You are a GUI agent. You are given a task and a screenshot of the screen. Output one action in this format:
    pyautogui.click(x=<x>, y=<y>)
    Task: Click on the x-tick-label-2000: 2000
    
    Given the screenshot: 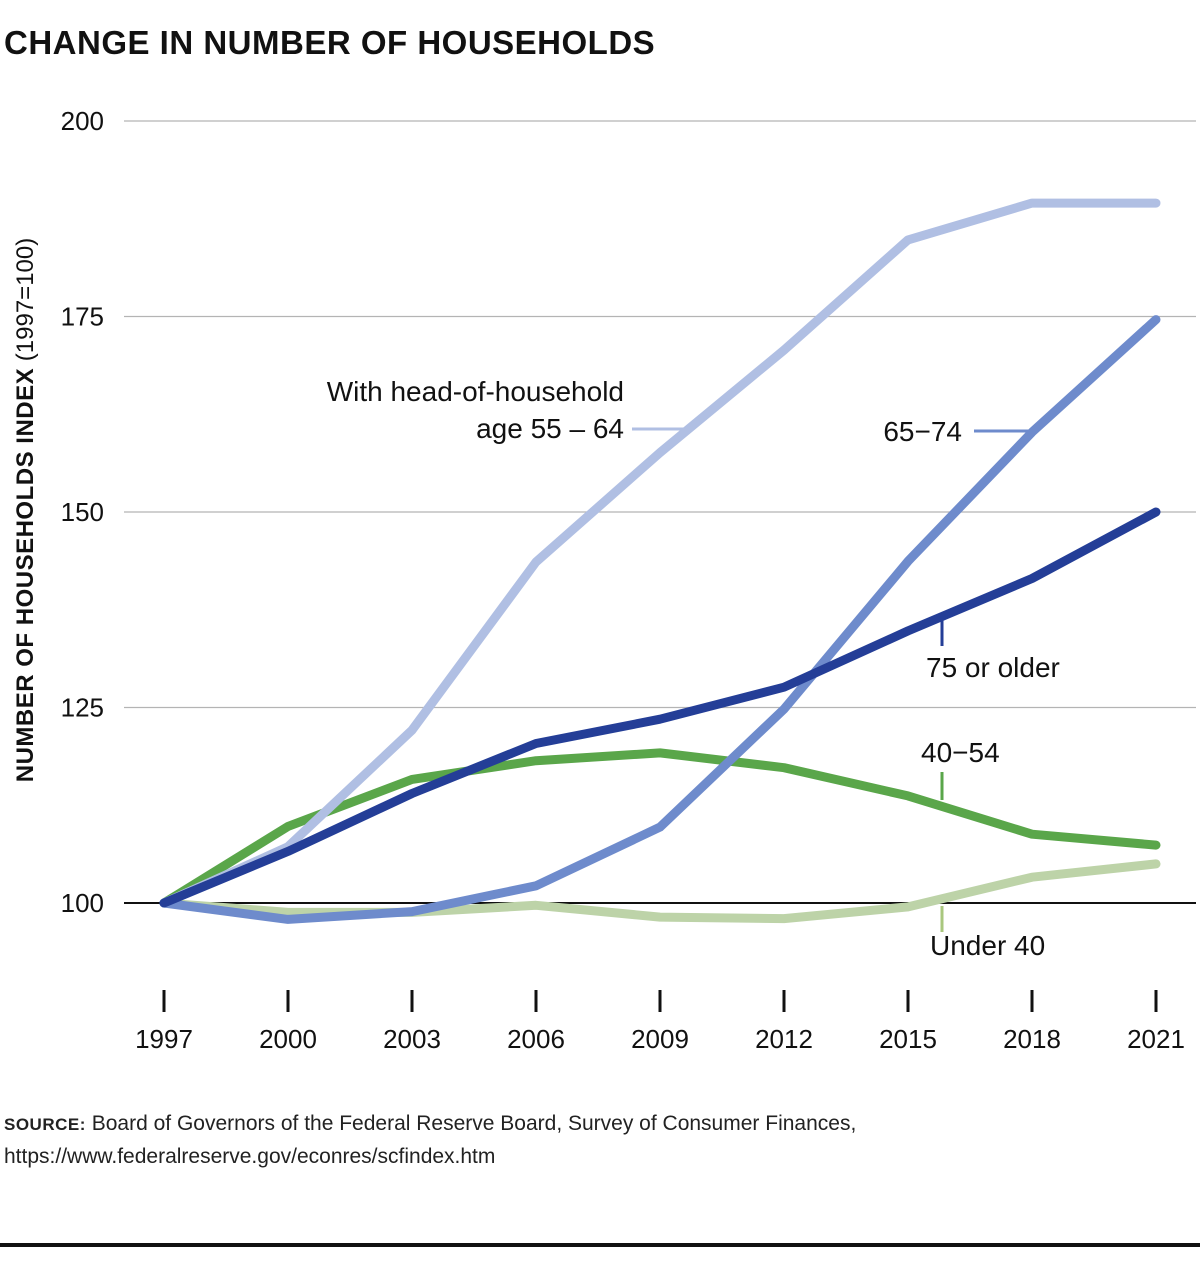 What is the action you would take?
    pyautogui.click(x=288, y=1039)
    